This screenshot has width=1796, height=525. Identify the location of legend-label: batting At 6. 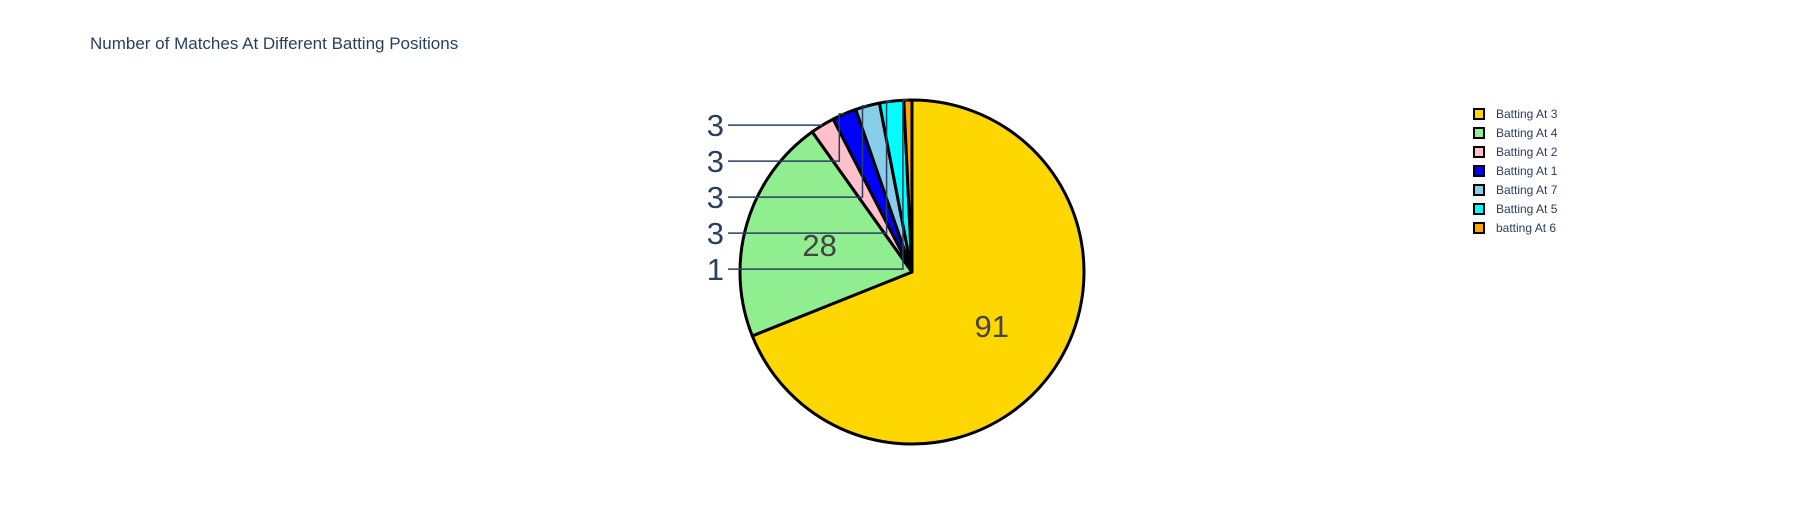
(1526, 227).